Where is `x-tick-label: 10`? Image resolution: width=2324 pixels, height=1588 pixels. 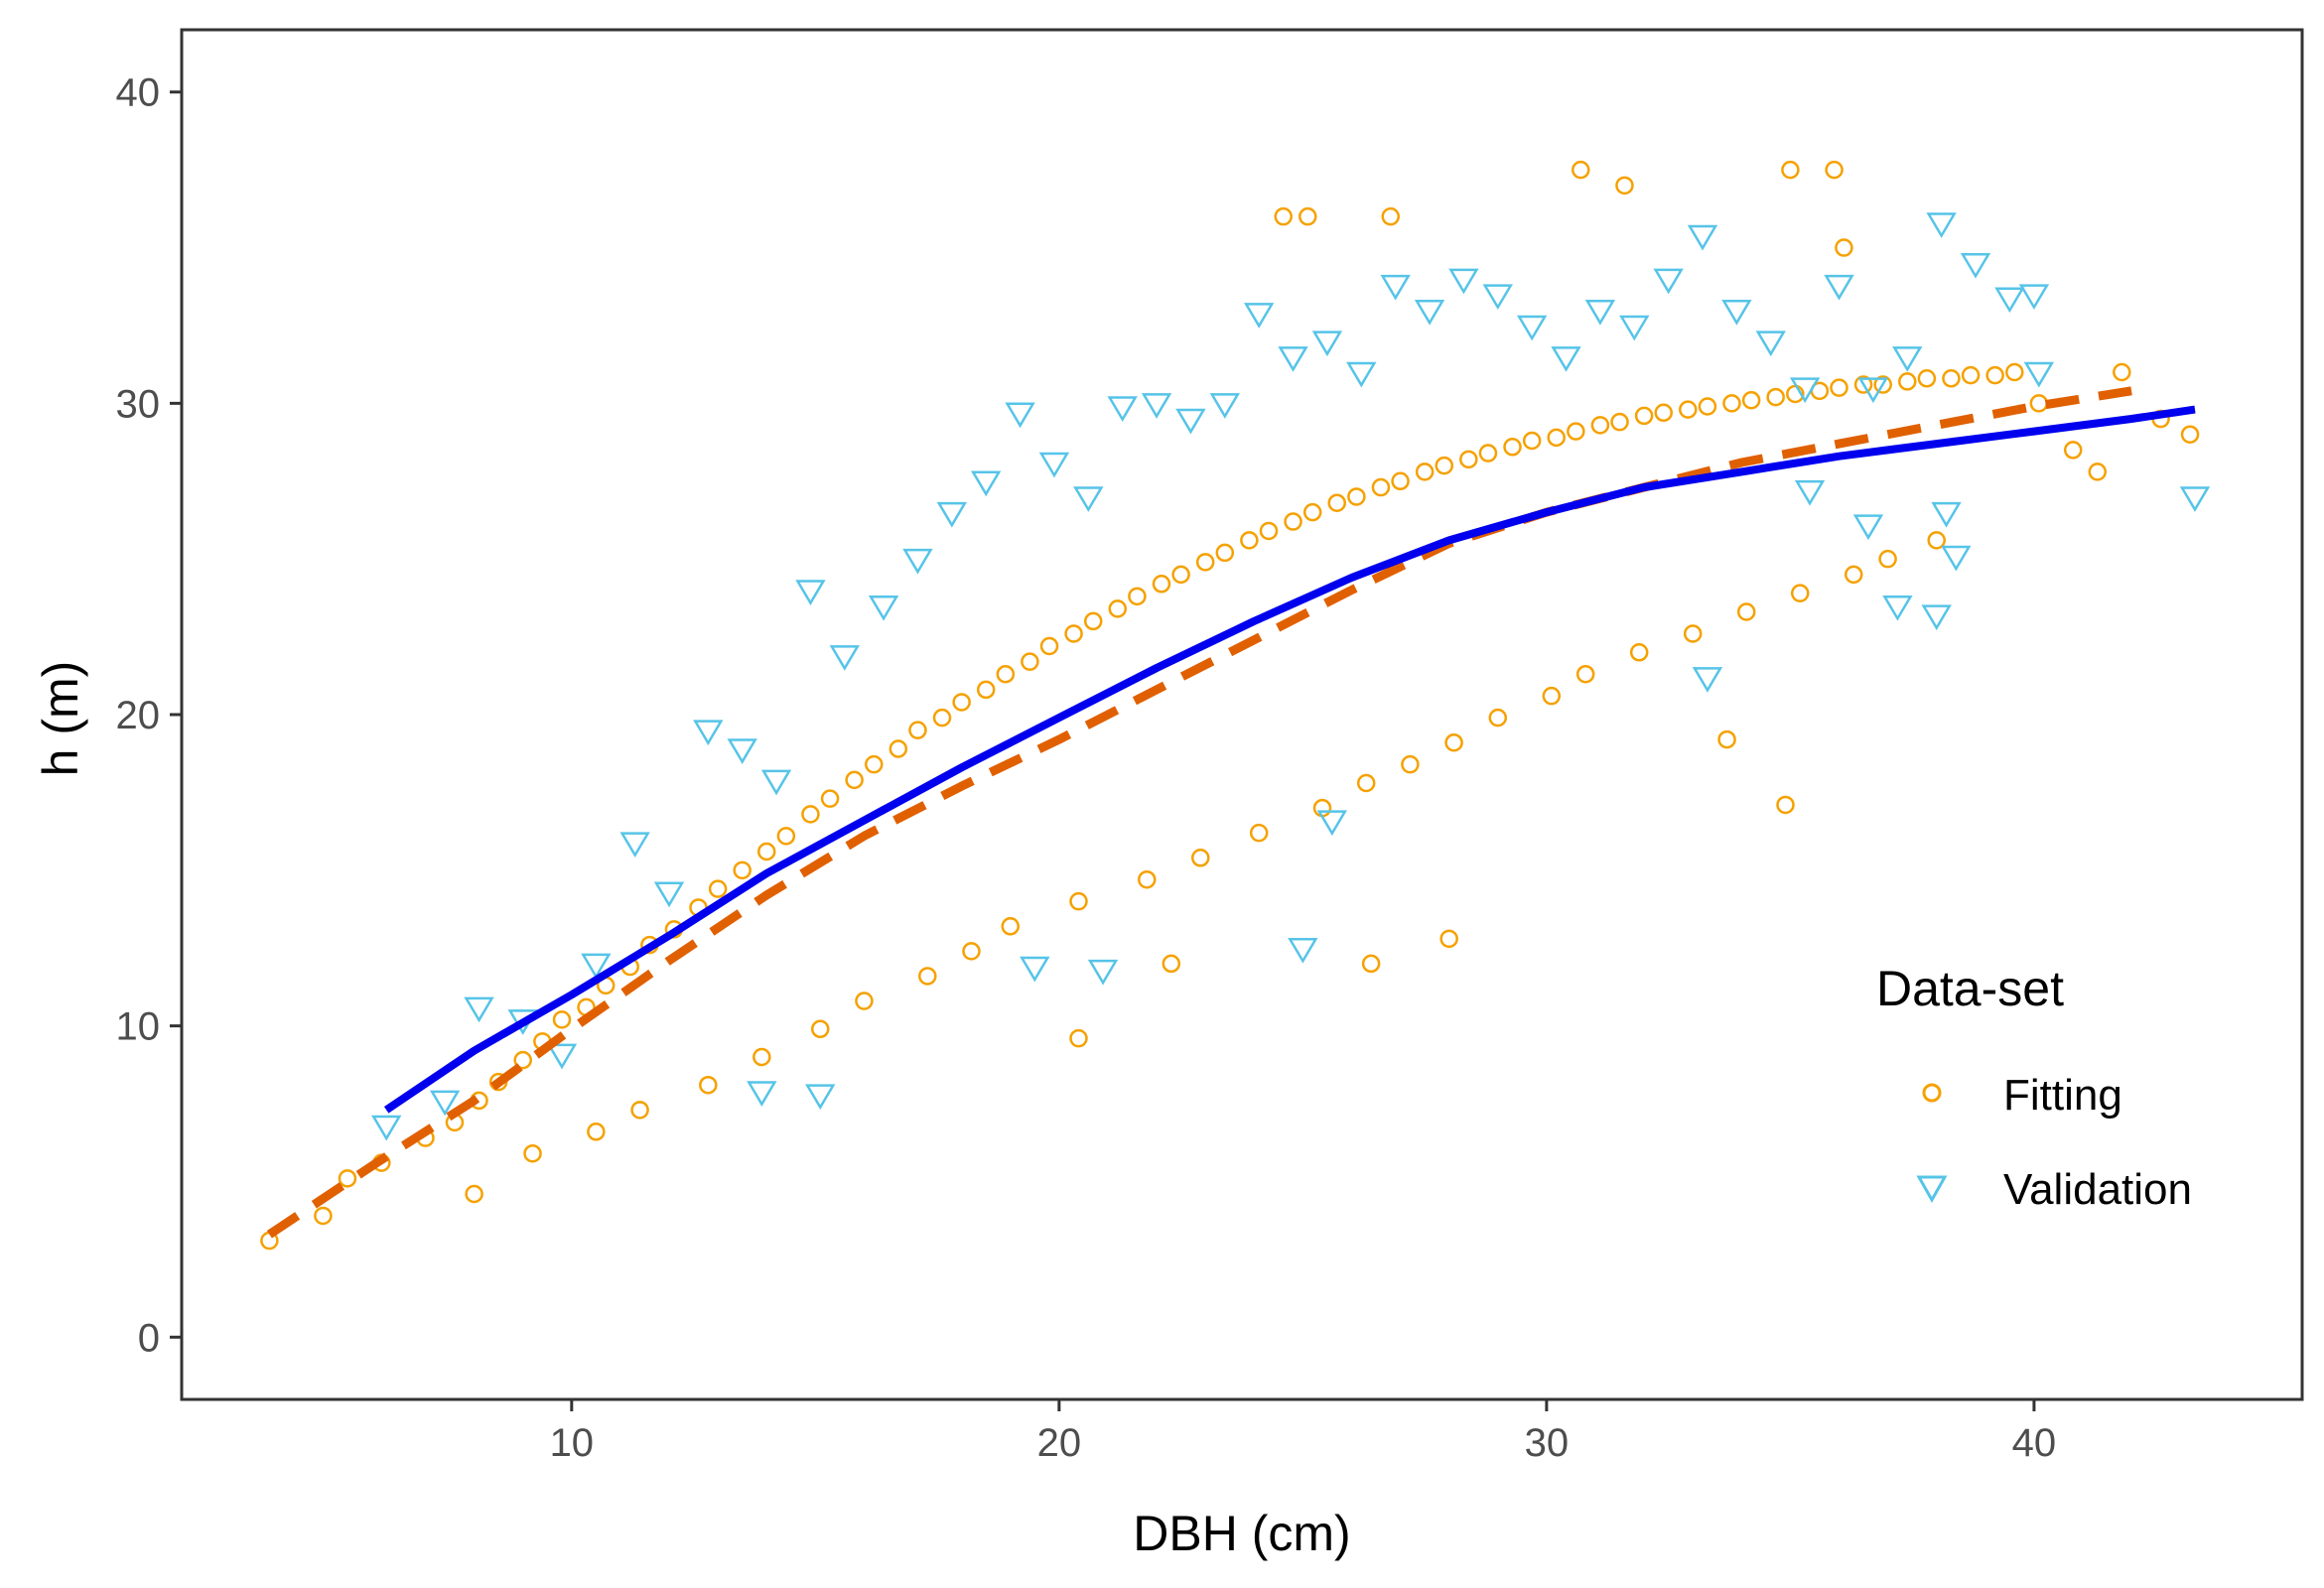 x-tick-label: 10 is located at coordinates (573, 1443).